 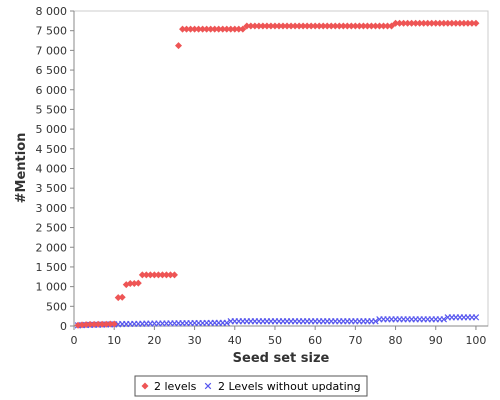 What do you see at coordinates (436, 340) in the screenshot?
I see `x-tick-label: 90` at bounding box center [436, 340].